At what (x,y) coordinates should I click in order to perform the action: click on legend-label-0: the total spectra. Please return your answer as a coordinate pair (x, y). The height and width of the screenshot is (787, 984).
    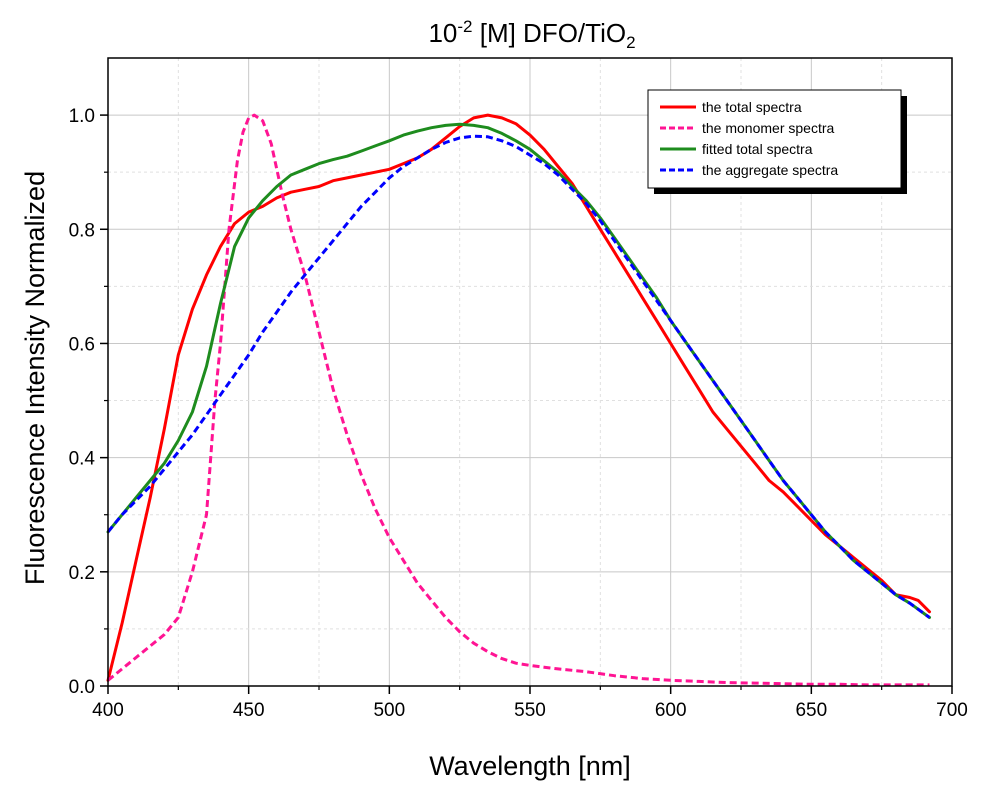
    Looking at the image, I should click on (752, 107).